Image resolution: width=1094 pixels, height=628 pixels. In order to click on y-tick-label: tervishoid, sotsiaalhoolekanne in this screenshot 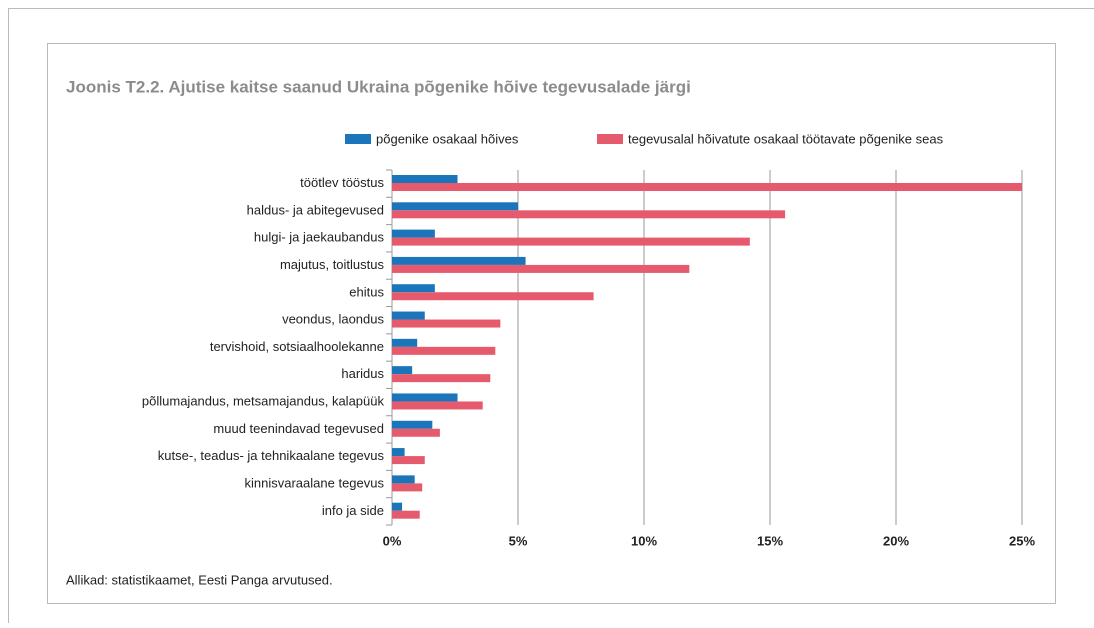, I will do `click(297, 346)`.